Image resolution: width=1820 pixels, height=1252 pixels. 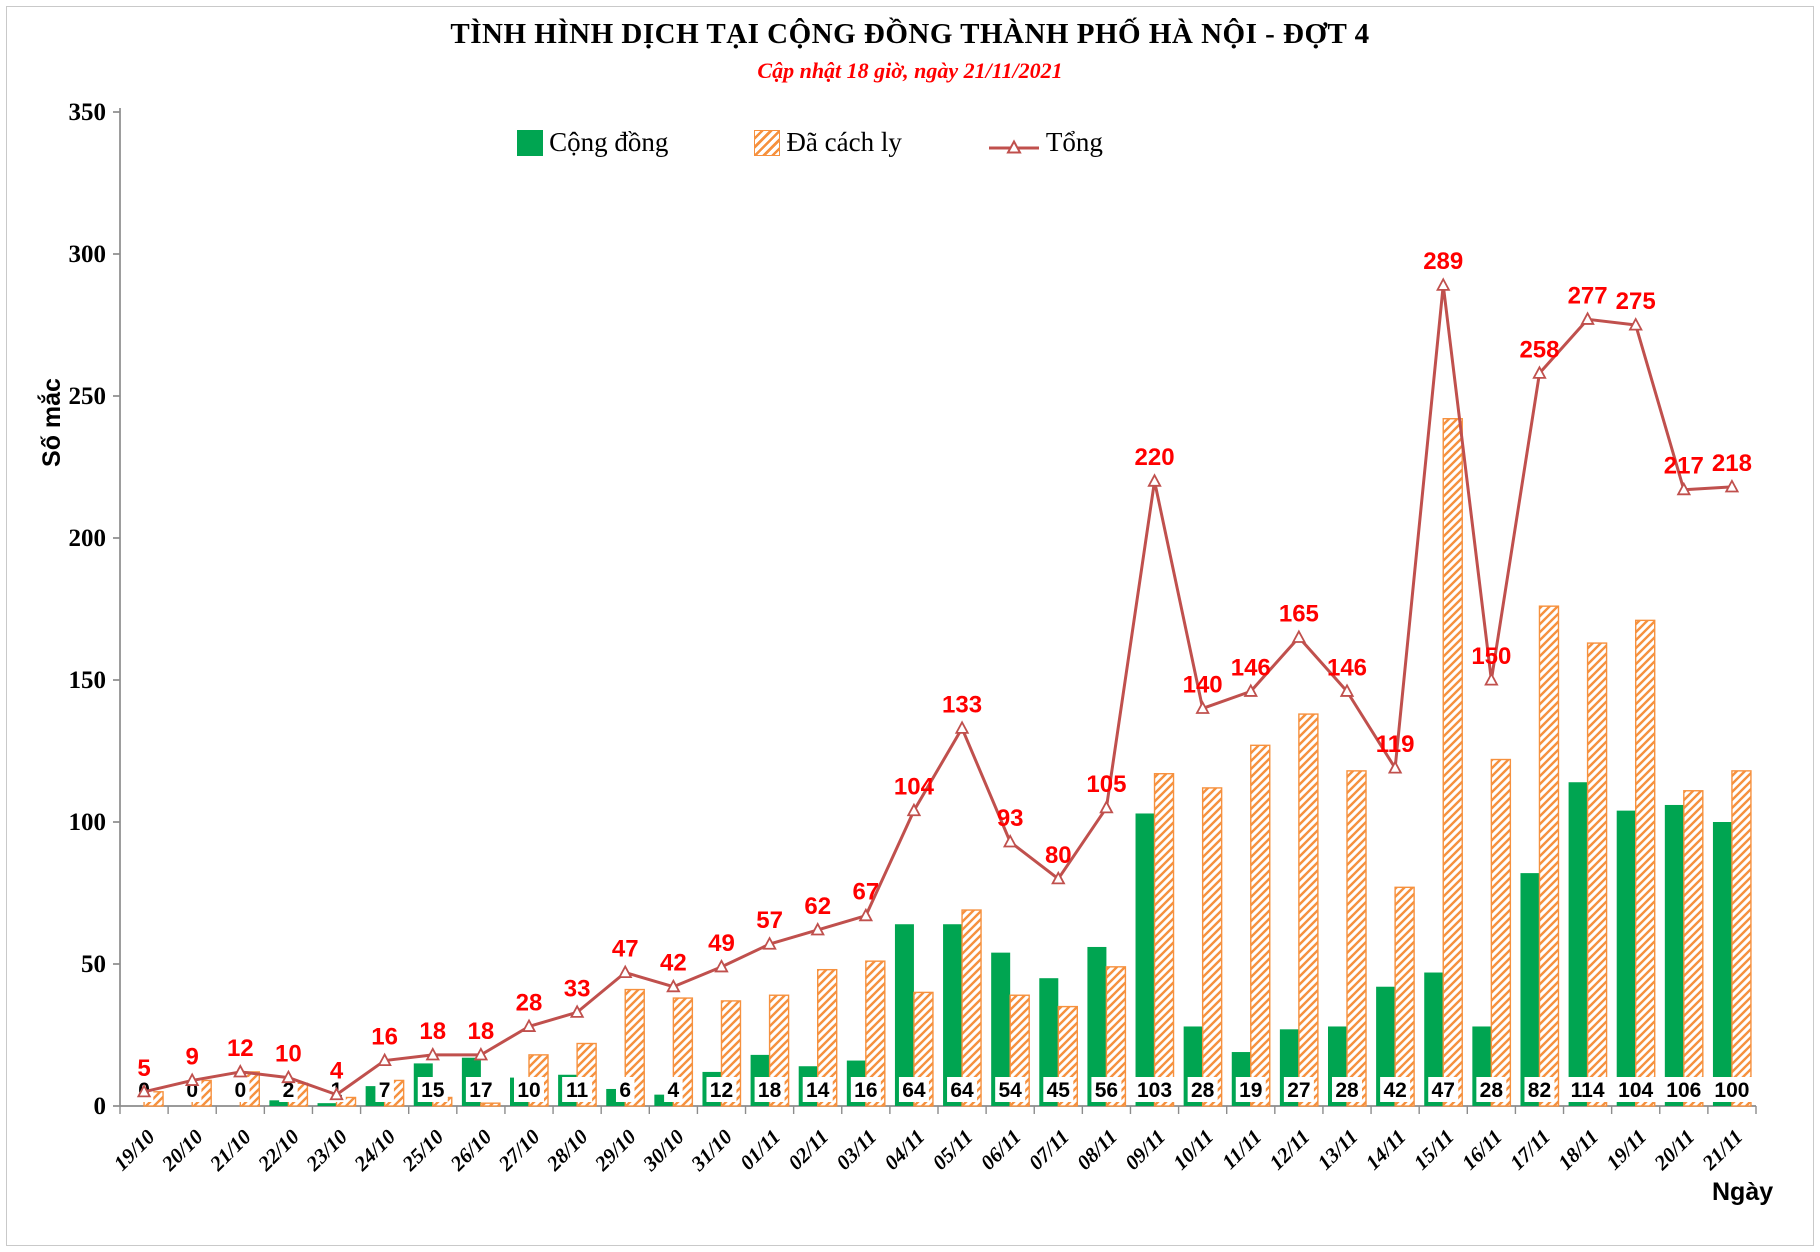 I want to click on total-value-label: 220, so click(x=1155, y=457).